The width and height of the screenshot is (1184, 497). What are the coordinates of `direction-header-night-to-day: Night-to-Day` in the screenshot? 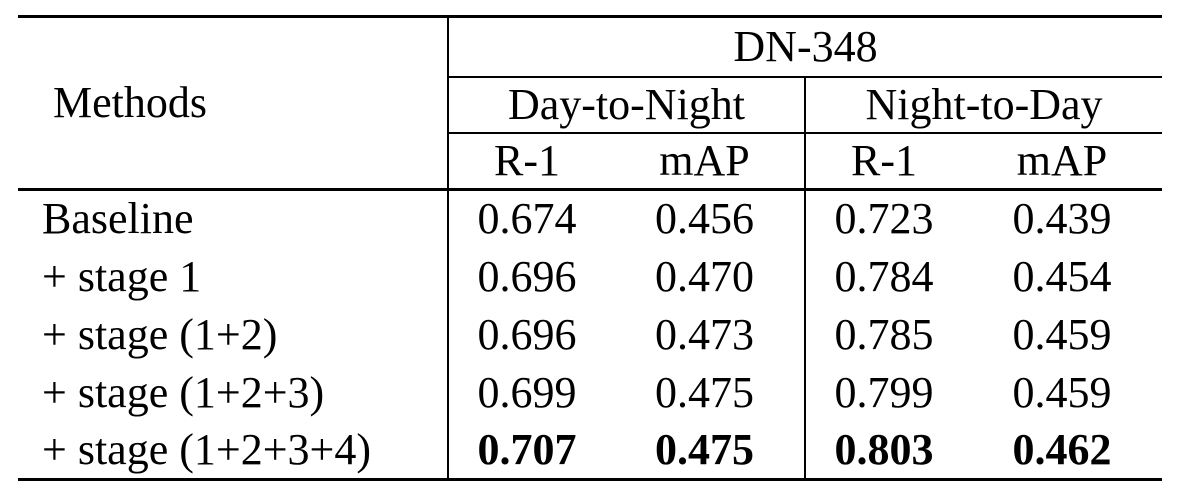 It's located at (983, 105).